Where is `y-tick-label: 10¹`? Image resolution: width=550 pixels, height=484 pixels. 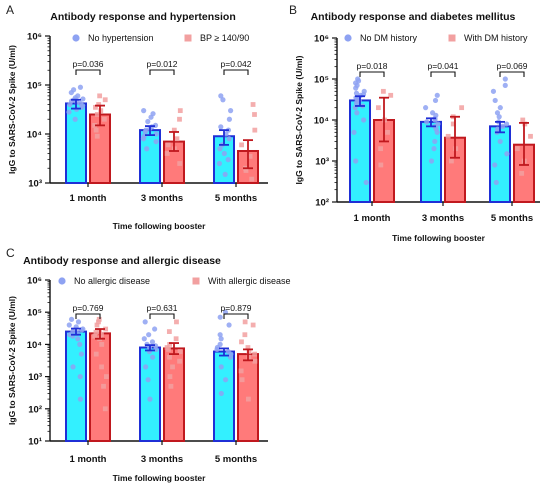 y-tick-label: 10¹ is located at coordinates (35, 442).